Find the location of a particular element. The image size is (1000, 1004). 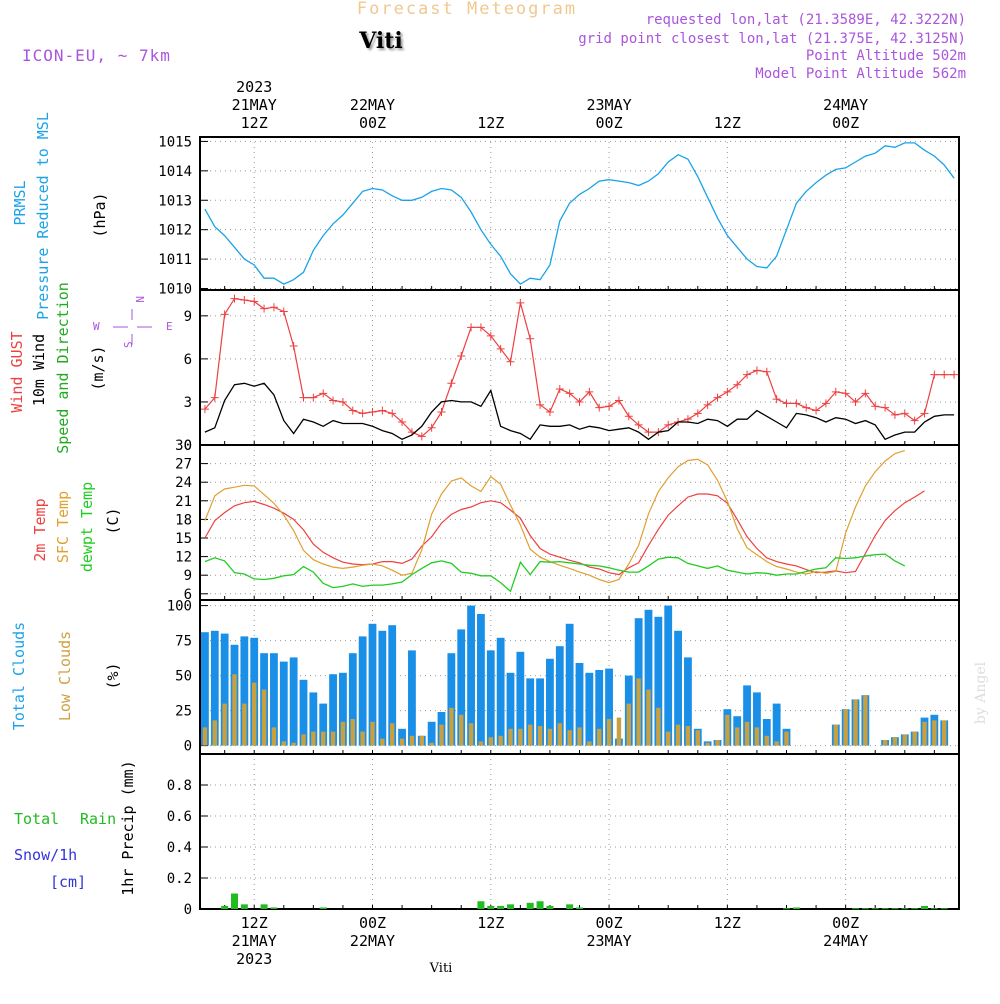

footer-station: Viti is located at coordinates (441, 968).